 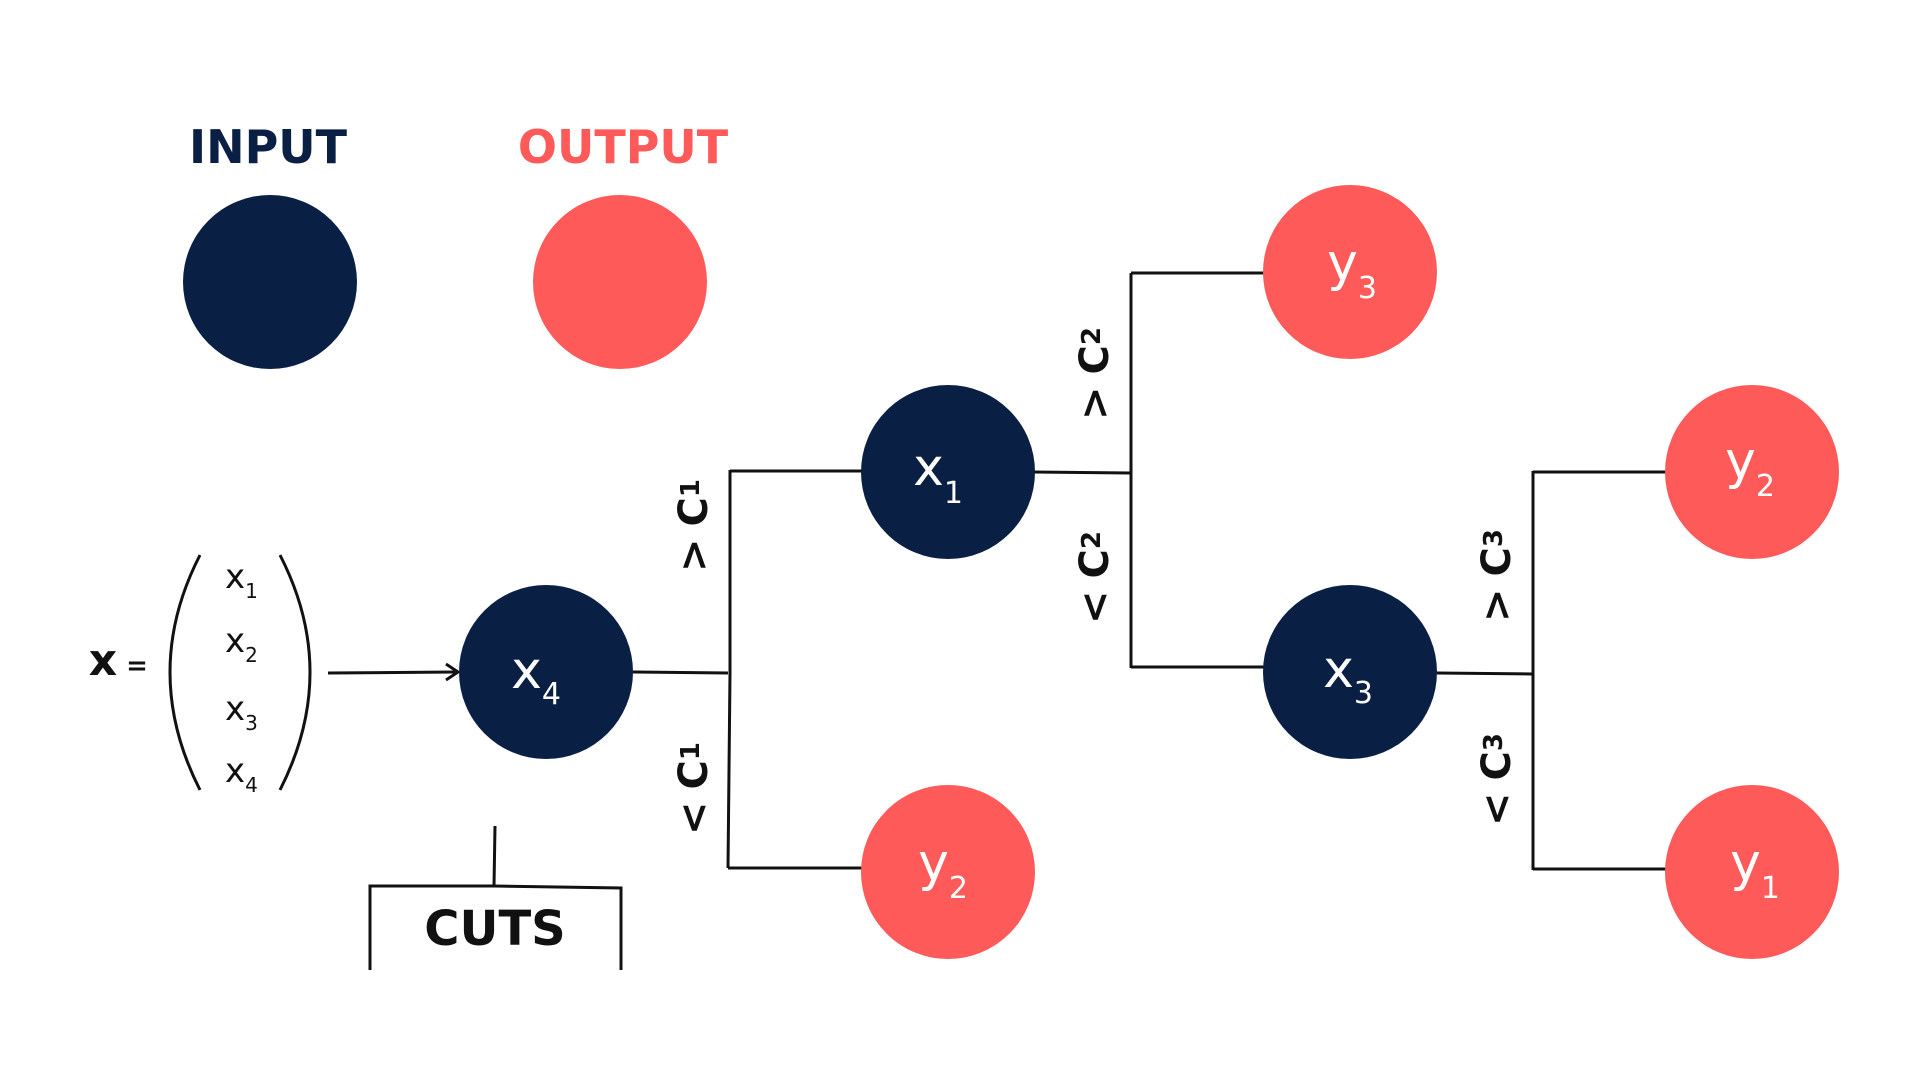 I want to click on vector-item-4: x4, so click(x=241, y=774).